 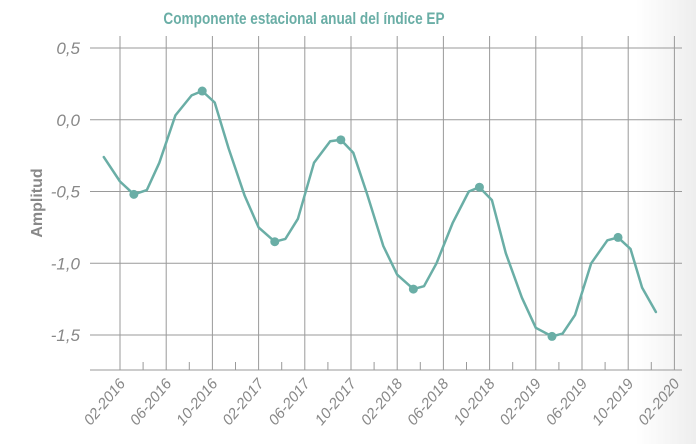 What do you see at coordinates (197, 402) in the screenshot?
I see `x-tick-label: 10-2016` at bounding box center [197, 402].